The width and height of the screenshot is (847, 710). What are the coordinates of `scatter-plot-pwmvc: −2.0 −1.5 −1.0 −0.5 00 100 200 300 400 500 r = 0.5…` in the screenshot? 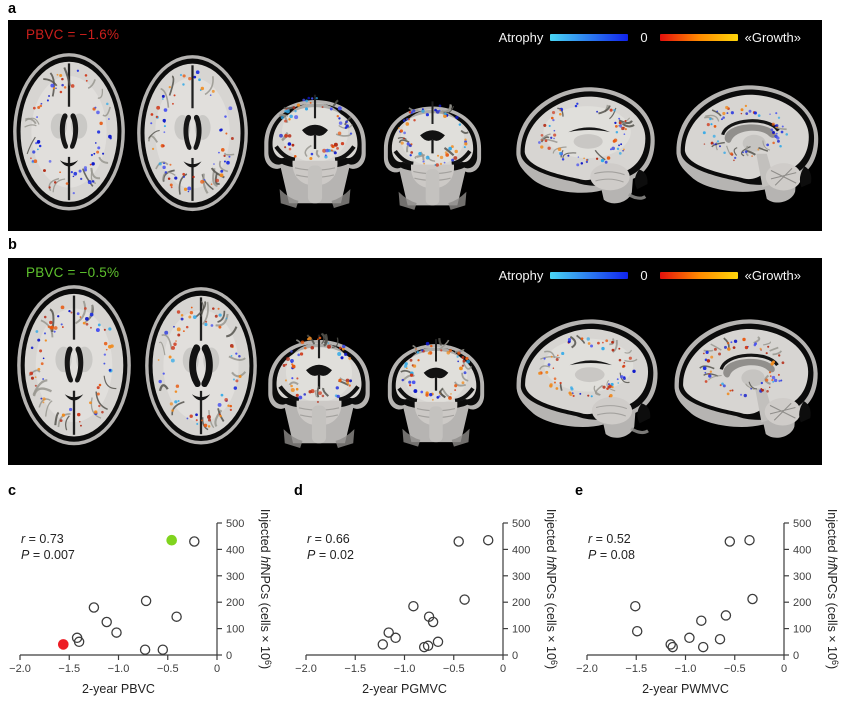 It's located at (708, 602).